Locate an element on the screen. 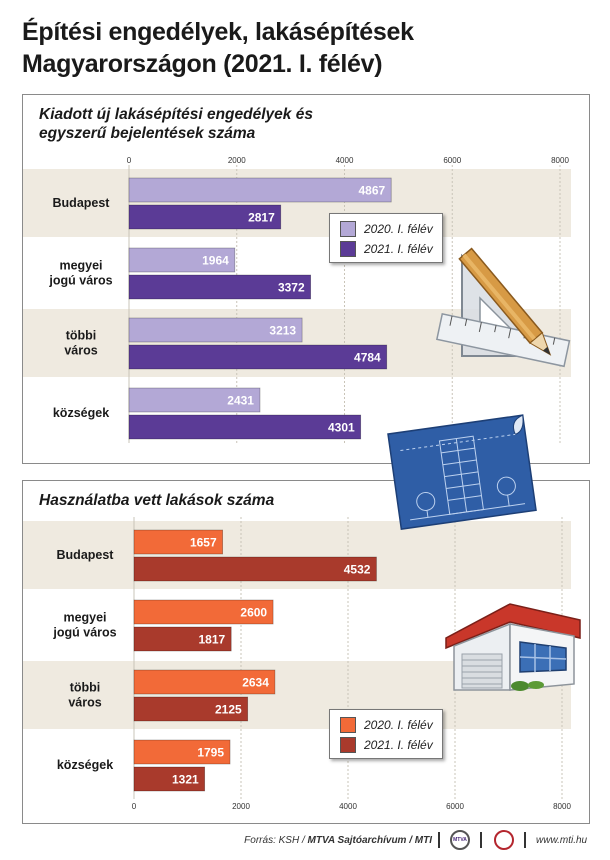 This screenshot has width=610, height=860. bar-value-label: 2125 is located at coordinates (228, 710).